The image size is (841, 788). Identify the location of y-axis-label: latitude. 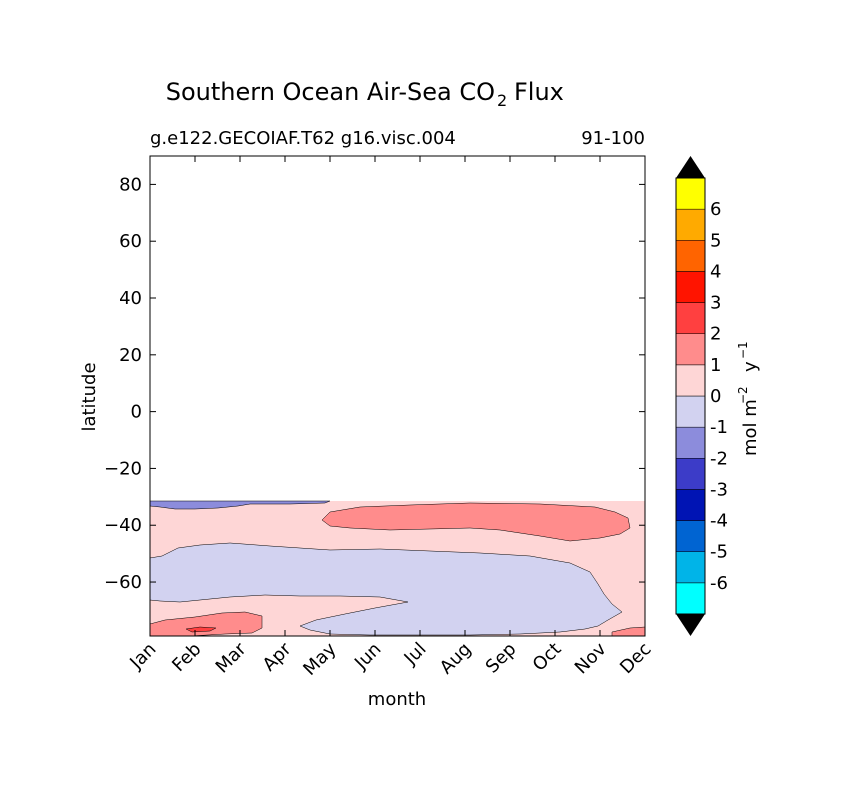
(89, 396).